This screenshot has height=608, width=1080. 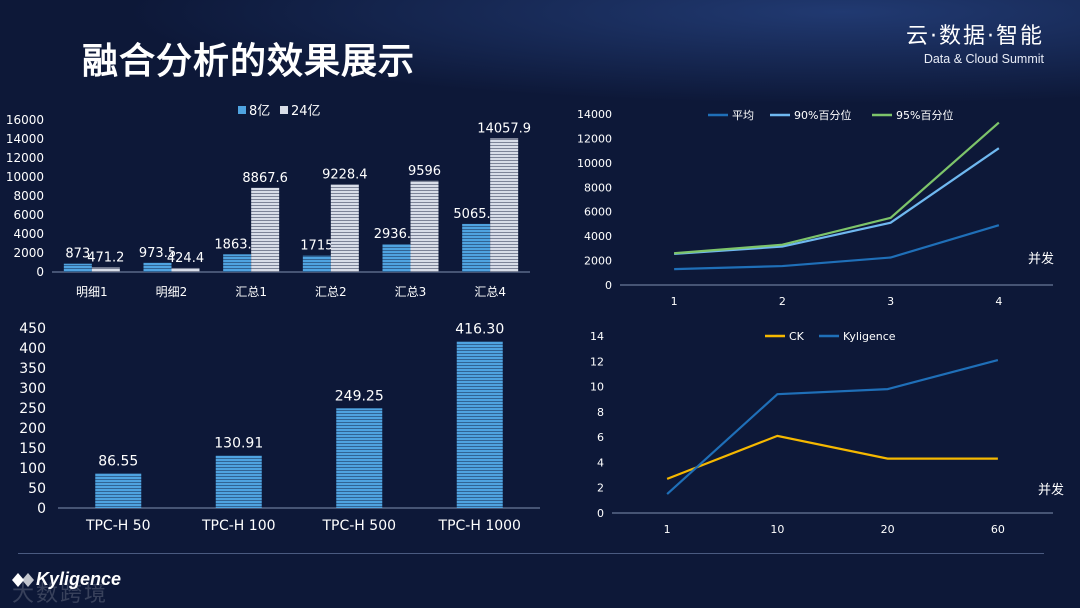 What do you see at coordinates (32, 469) in the screenshot?
I see `y-tick-label: 100` at bounding box center [32, 469].